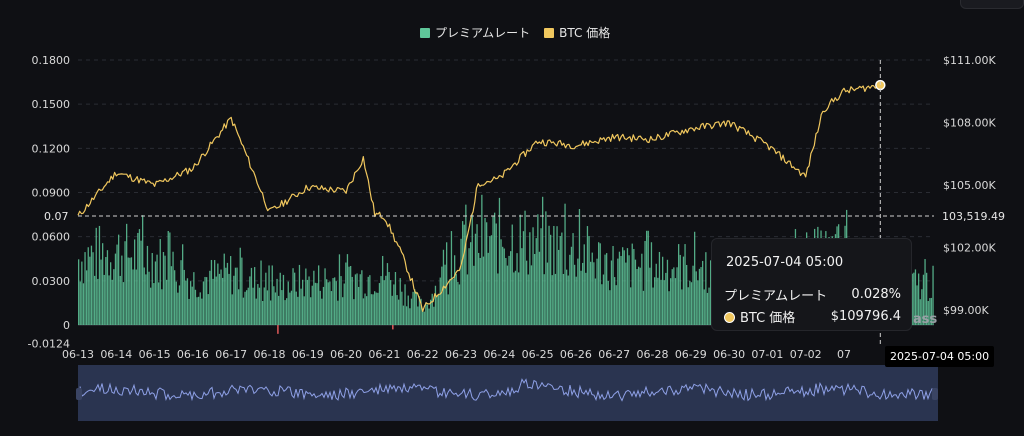  What do you see at coordinates (653, 354) in the screenshot?
I see `x-tick-label: 06-28` at bounding box center [653, 354].